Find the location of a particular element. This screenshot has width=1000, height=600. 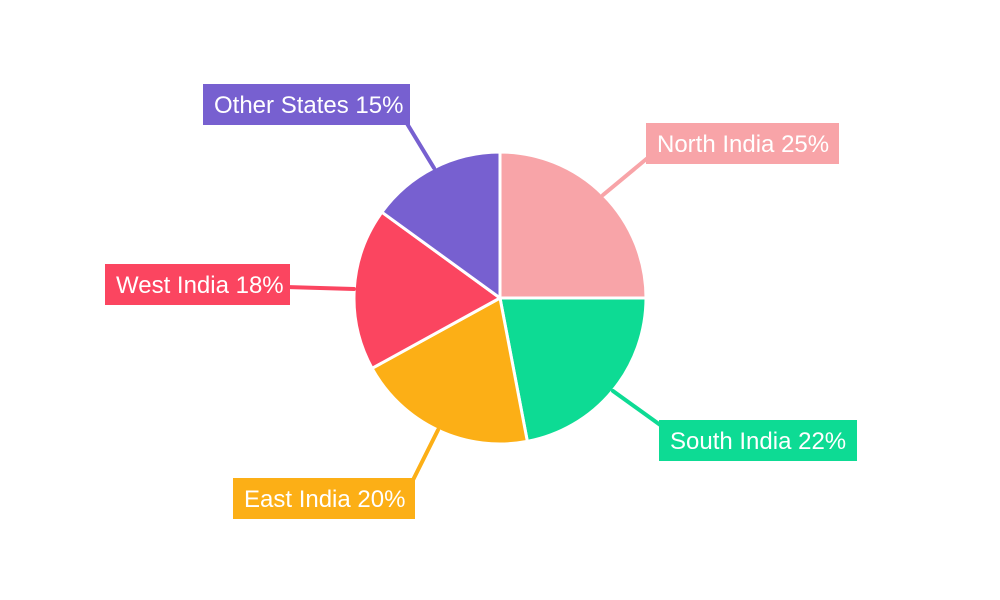

pie-slices is located at coordinates (500, 298).